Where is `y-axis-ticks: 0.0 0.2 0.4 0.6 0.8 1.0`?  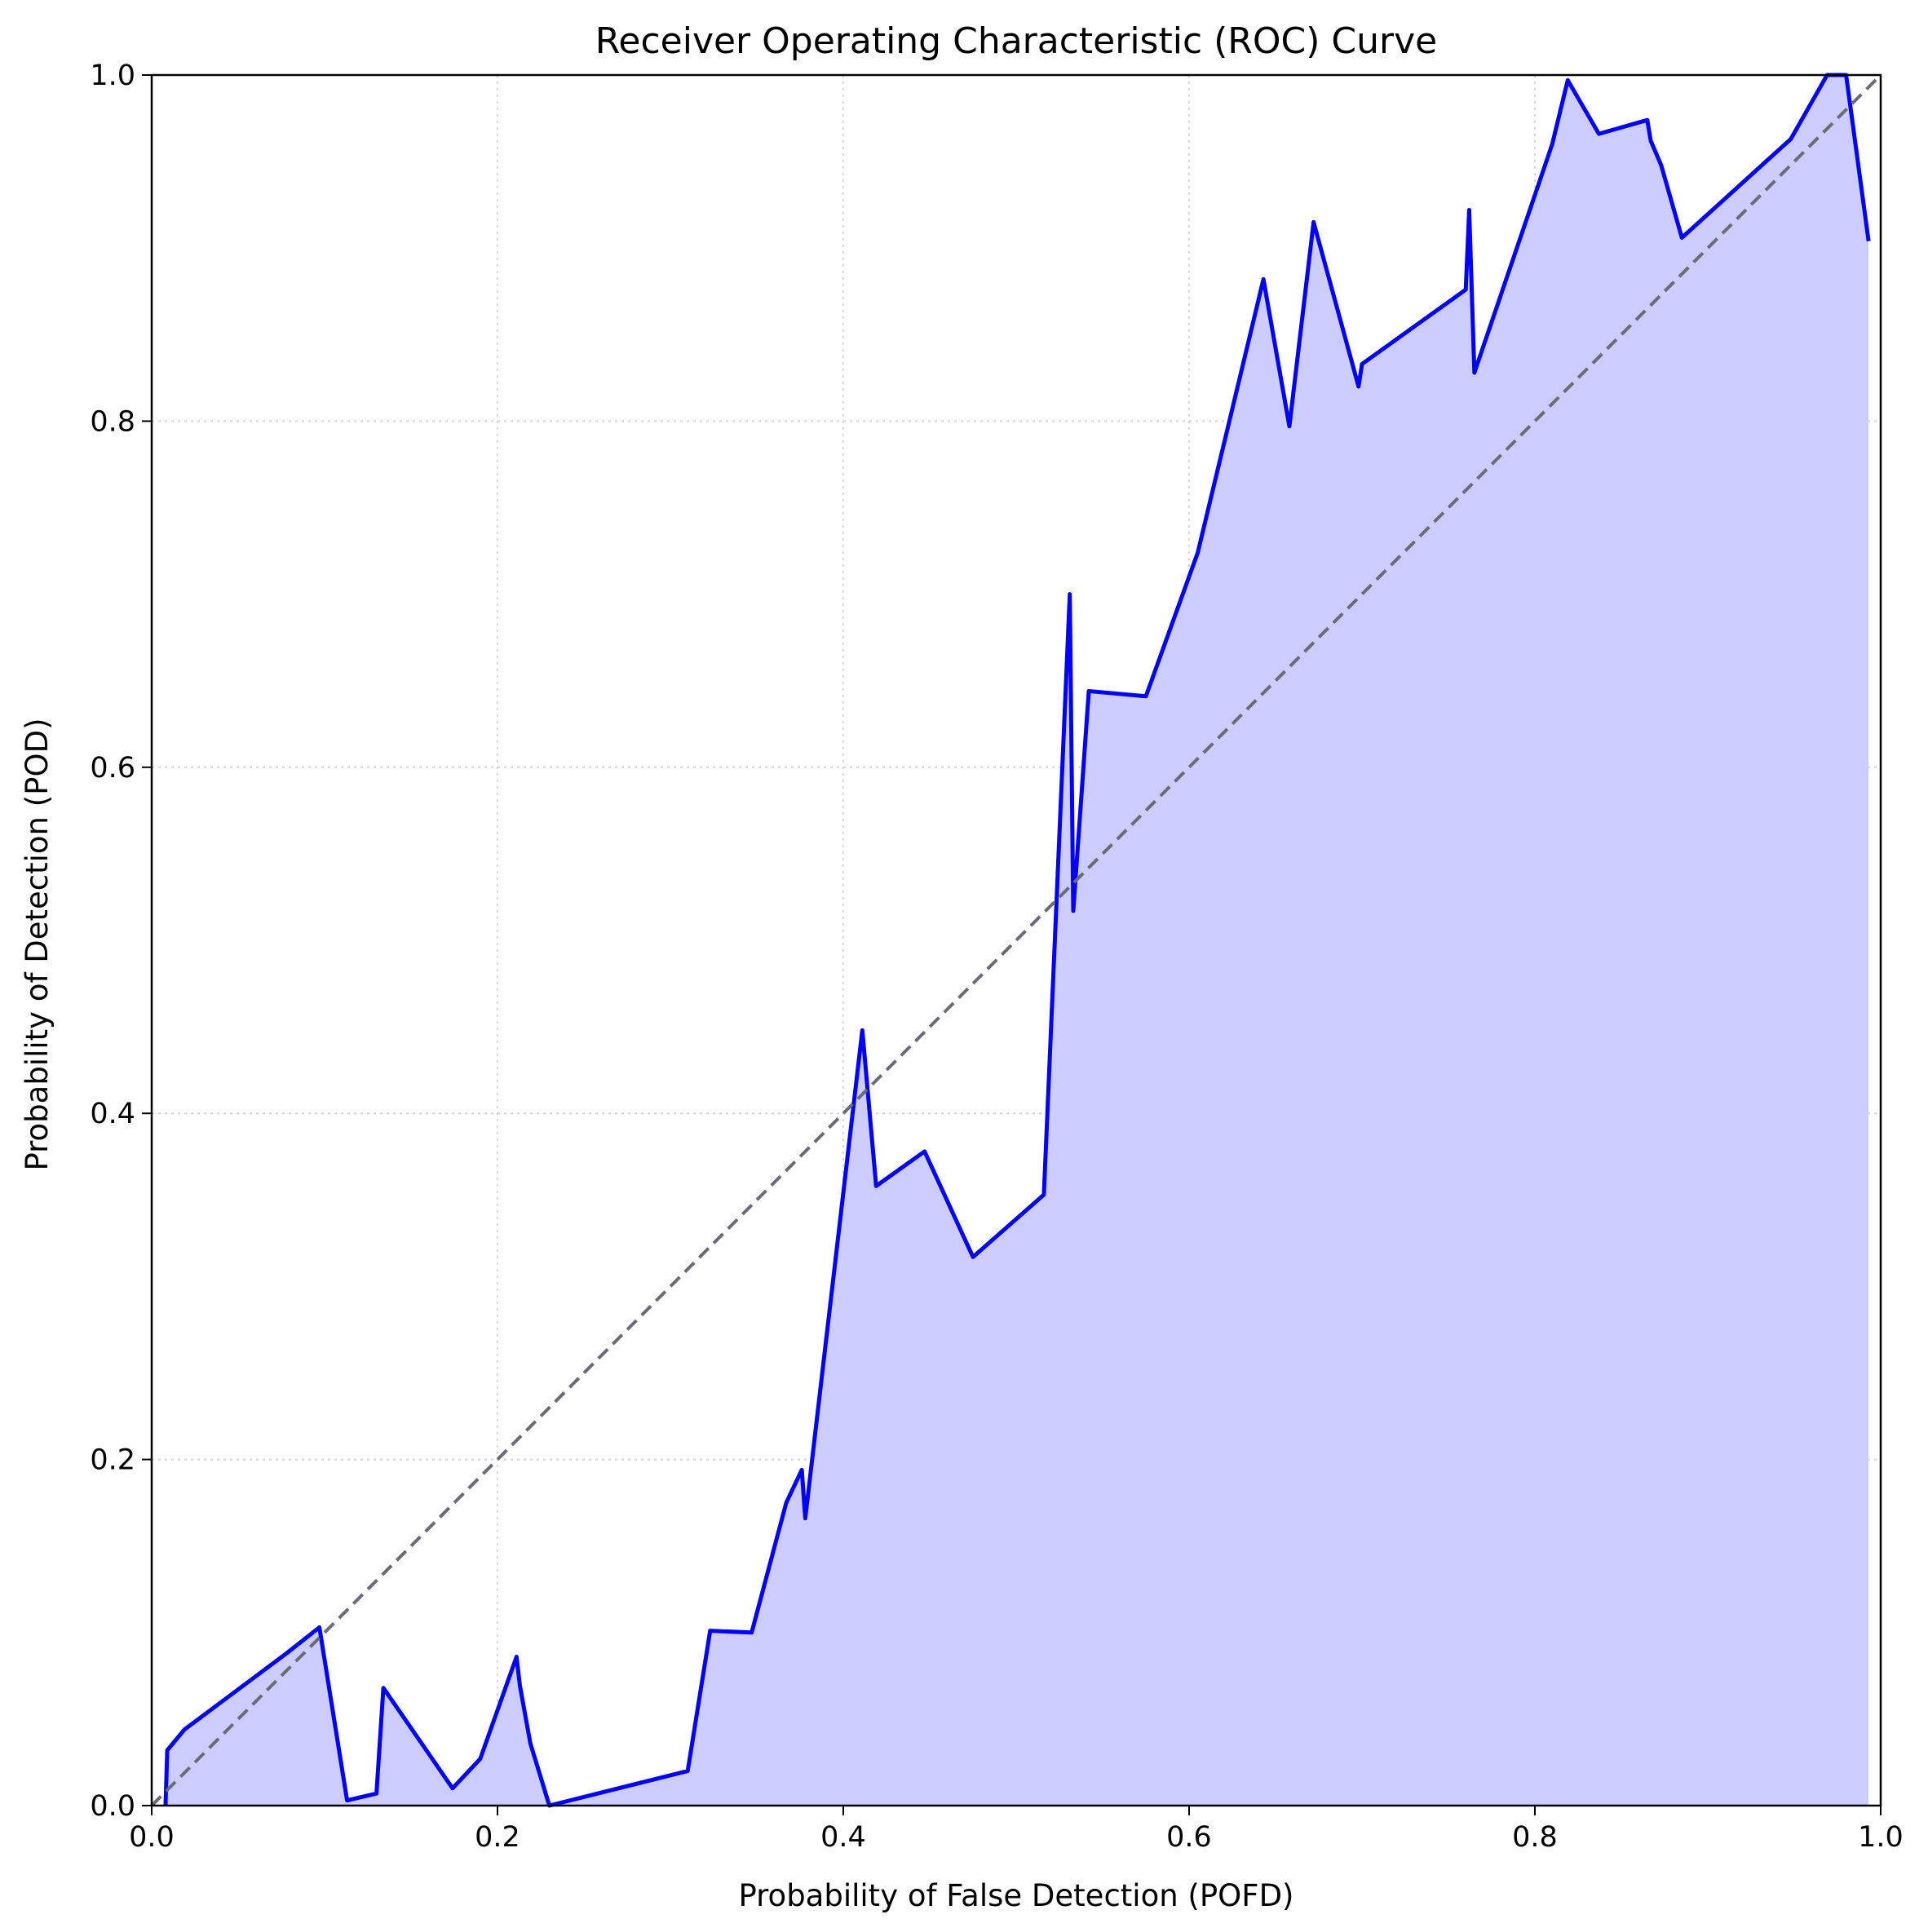 y-axis-ticks: 0.0 0.2 0.4 0.6 0.8 1.0 is located at coordinates (121, 942).